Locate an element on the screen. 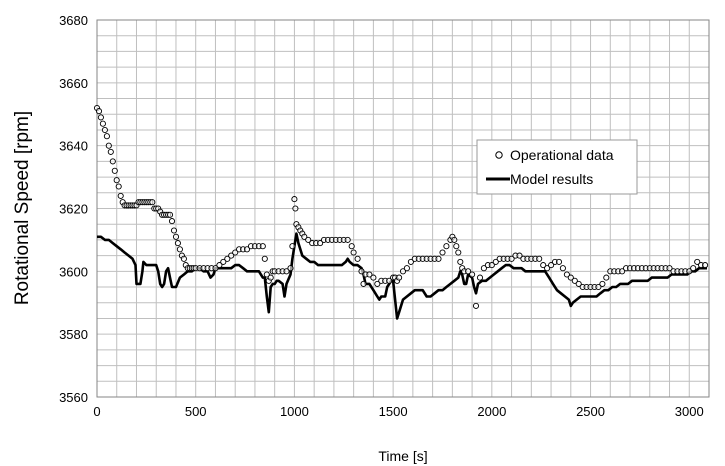 This screenshot has height=466, width=725. y-tick-label: 3620 is located at coordinates (73, 209).